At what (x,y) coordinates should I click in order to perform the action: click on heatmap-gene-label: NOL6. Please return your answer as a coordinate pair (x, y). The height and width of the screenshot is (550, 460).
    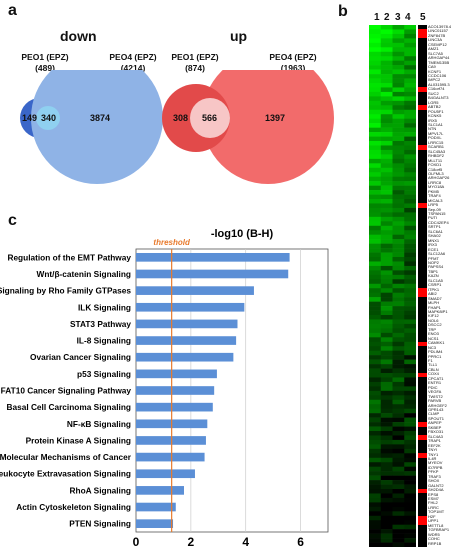
    Looking at the image, I should click on (433, 320).